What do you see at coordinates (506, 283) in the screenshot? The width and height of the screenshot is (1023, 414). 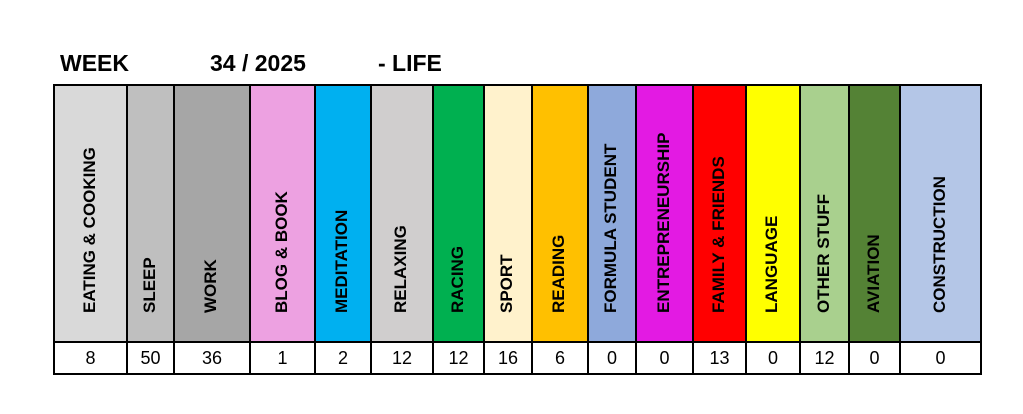 I see `category-label: SPORT` at bounding box center [506, 283].